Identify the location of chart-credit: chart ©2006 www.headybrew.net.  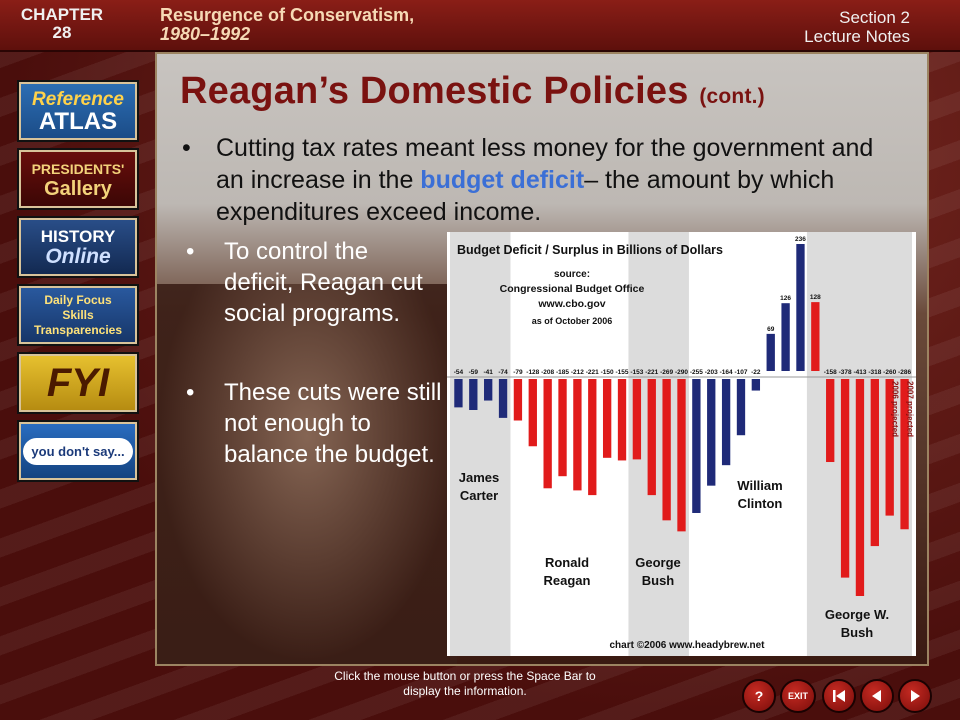
(687, 645).